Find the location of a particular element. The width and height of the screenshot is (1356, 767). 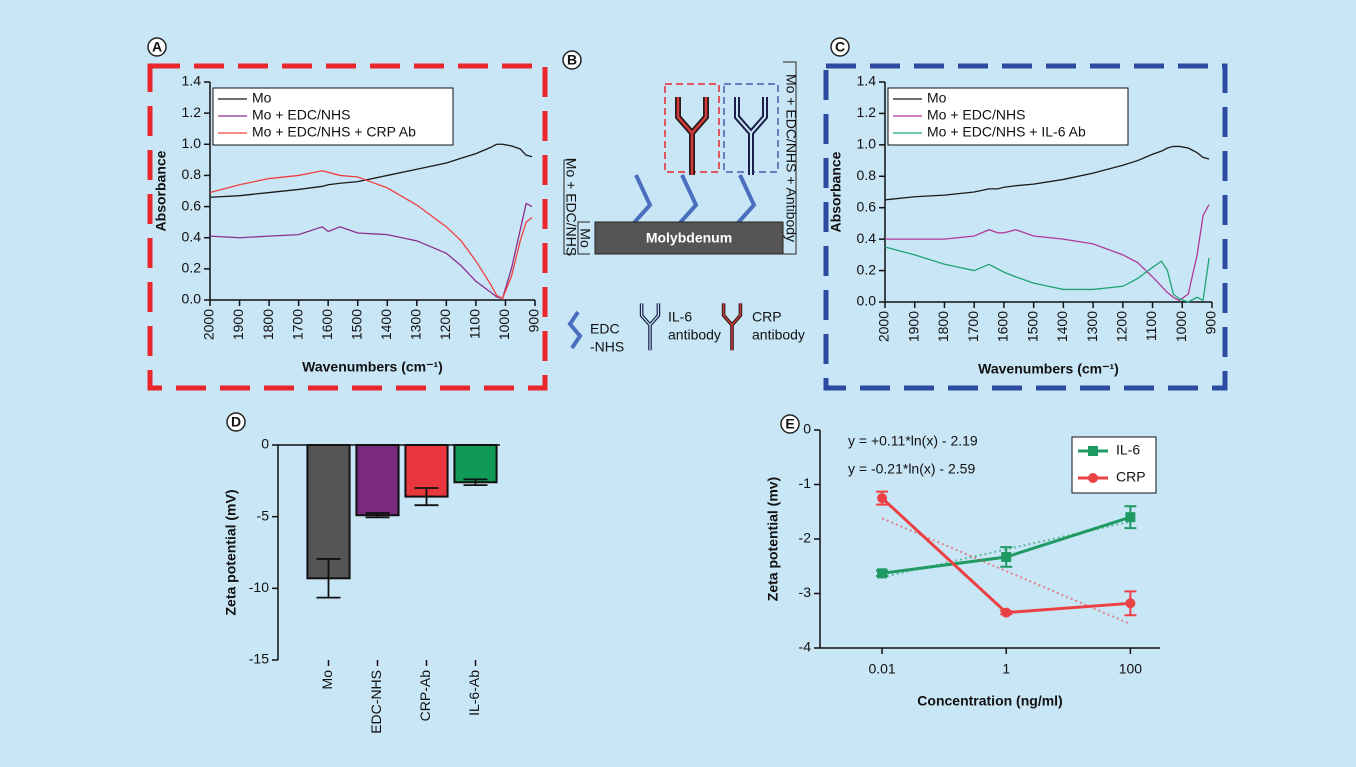

x-tick-label: Mo is located at coordinates (327, 680).